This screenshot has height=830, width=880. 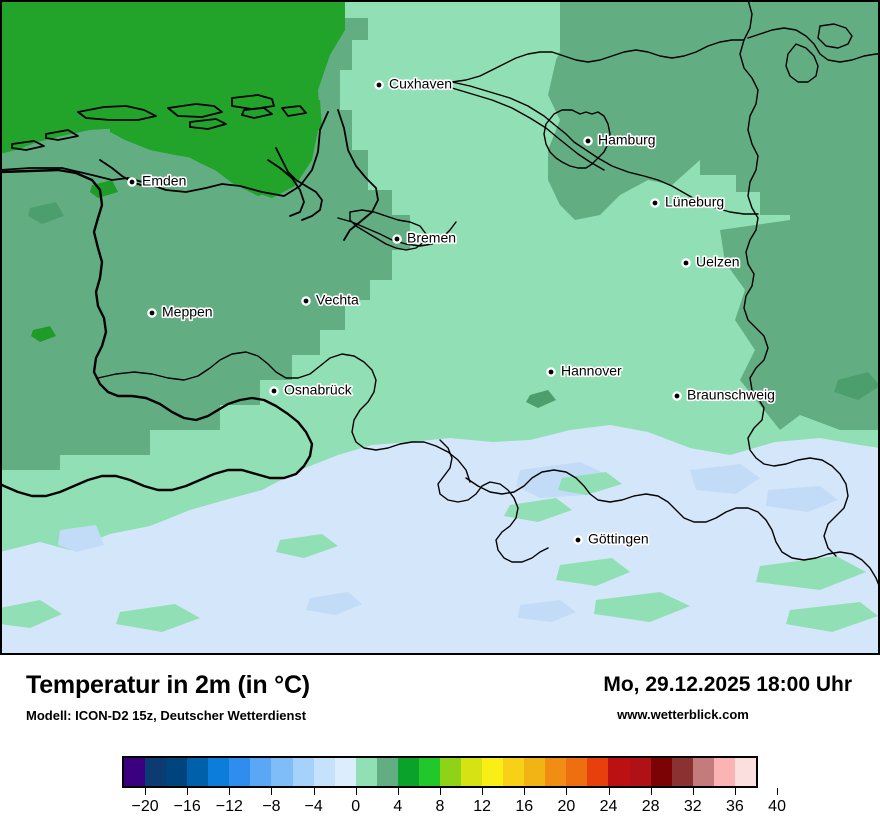 I want to click on city-label-hamburg: Hamburg, so click(x=627, y=140).